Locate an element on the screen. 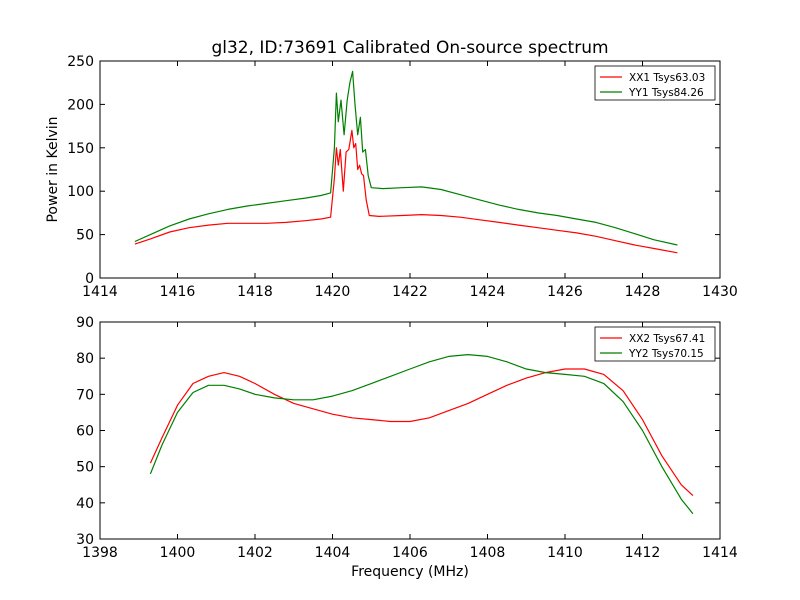 This screenshot has height=600, width=800. x-tick-label: 1410 is located at coordinates (565, 553).